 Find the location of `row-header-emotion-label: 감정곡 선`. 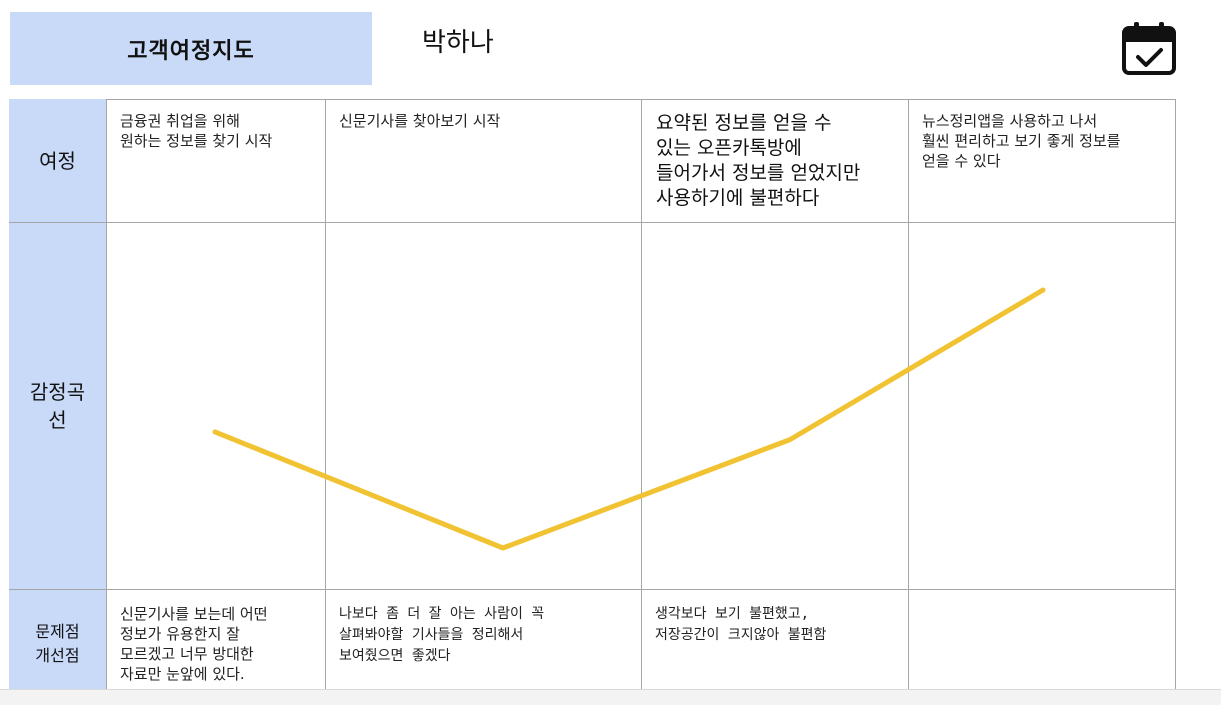

row-header-emotion-label: 감정곡 선 is located at coordinates (57, 406).